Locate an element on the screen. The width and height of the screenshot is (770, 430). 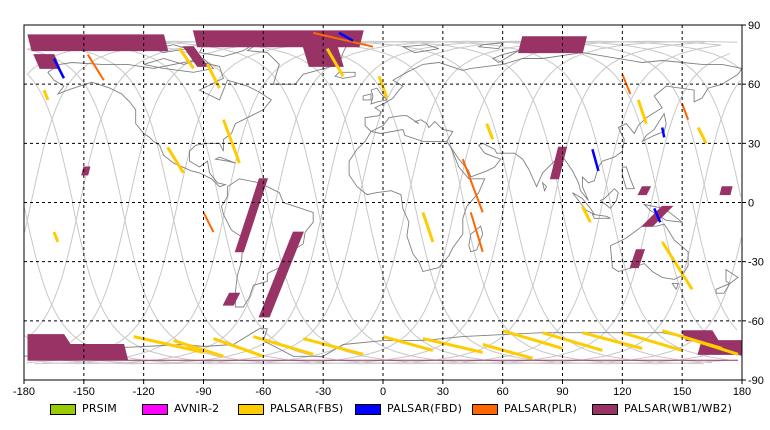
x-tick-label: 90 is located at coordinates (562, 392).